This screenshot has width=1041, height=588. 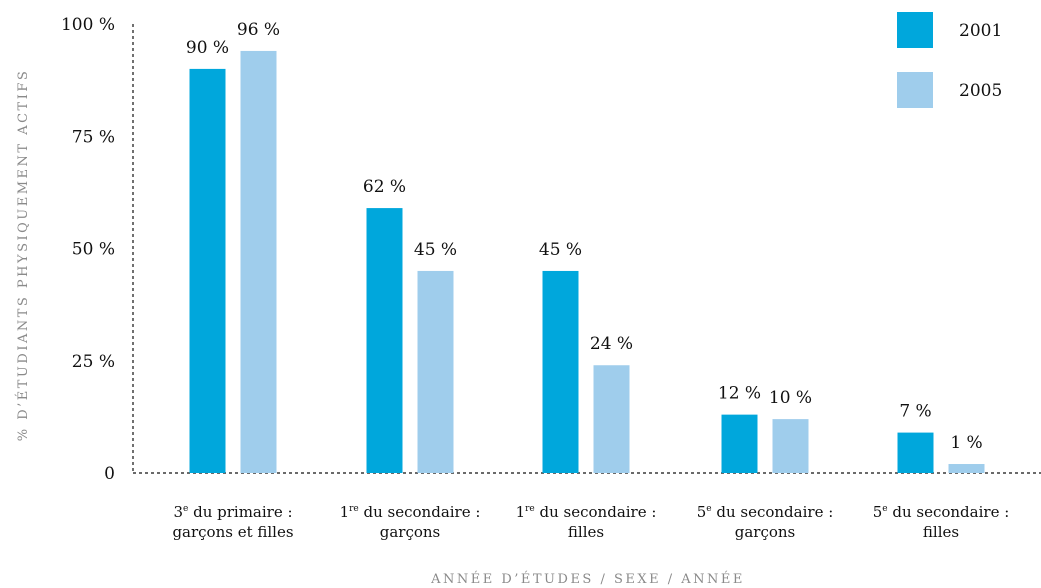 What do you see at coordinates (915, 30) in the screenshot?
I see `legend-swatch-2001` at bounding box center [915, 30].